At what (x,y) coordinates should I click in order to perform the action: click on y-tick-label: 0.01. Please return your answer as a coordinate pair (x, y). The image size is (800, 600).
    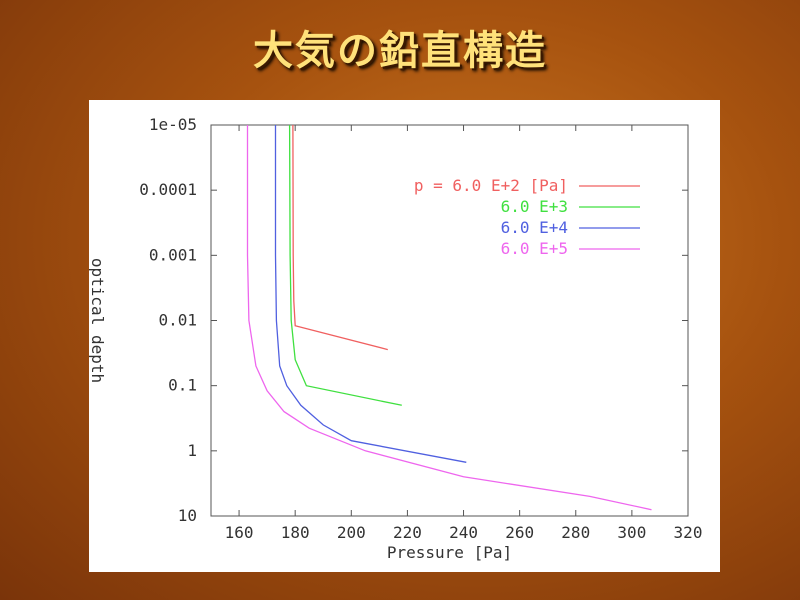
    Looking at the image, I should click on (177, 320).